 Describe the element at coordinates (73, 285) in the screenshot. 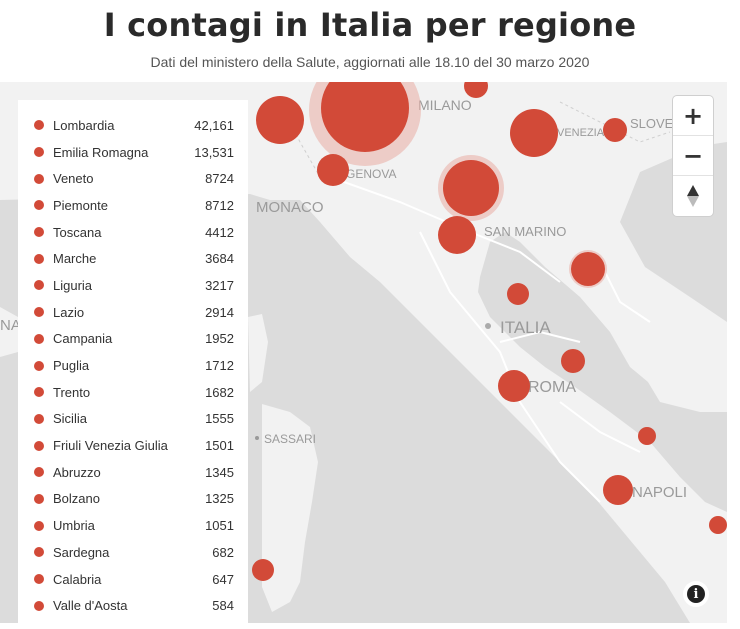

I see `legend-name: Liguria` at that location.